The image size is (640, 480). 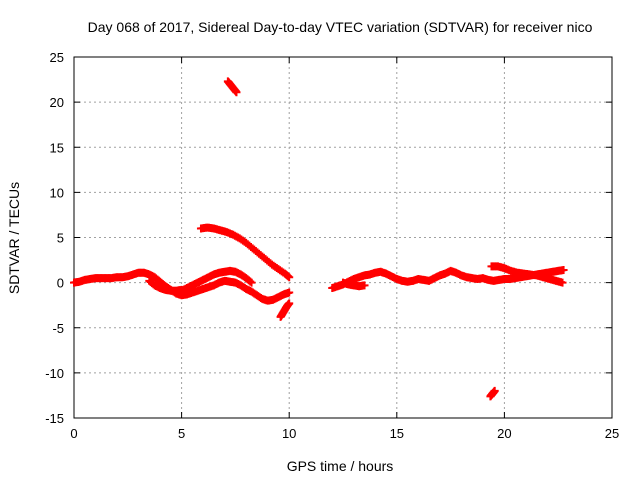 What do you see at coordinates (340, 466) in the screenshot?
I see `x-axis-label: GPS time / hours` at bounding box center [340, 466].